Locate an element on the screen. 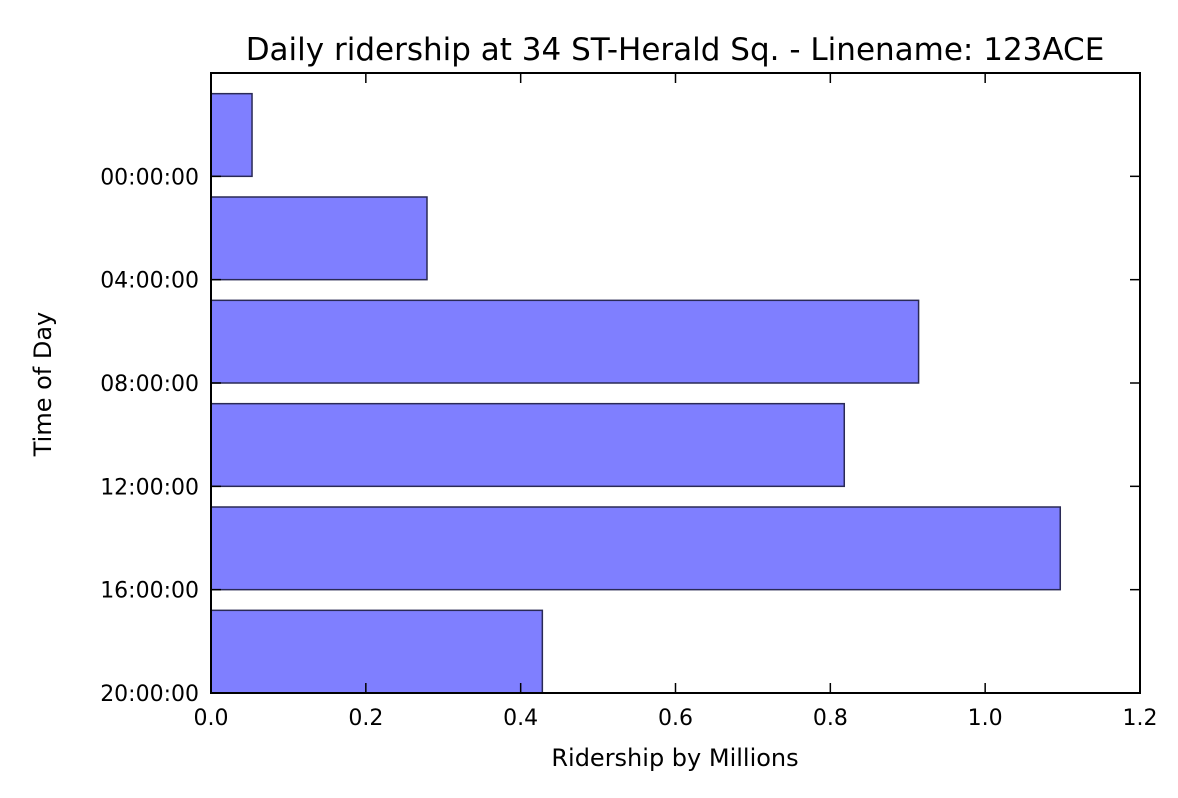  y-tick-label-16-00-00: 16:00:00 is located at coordinates (149, 591).